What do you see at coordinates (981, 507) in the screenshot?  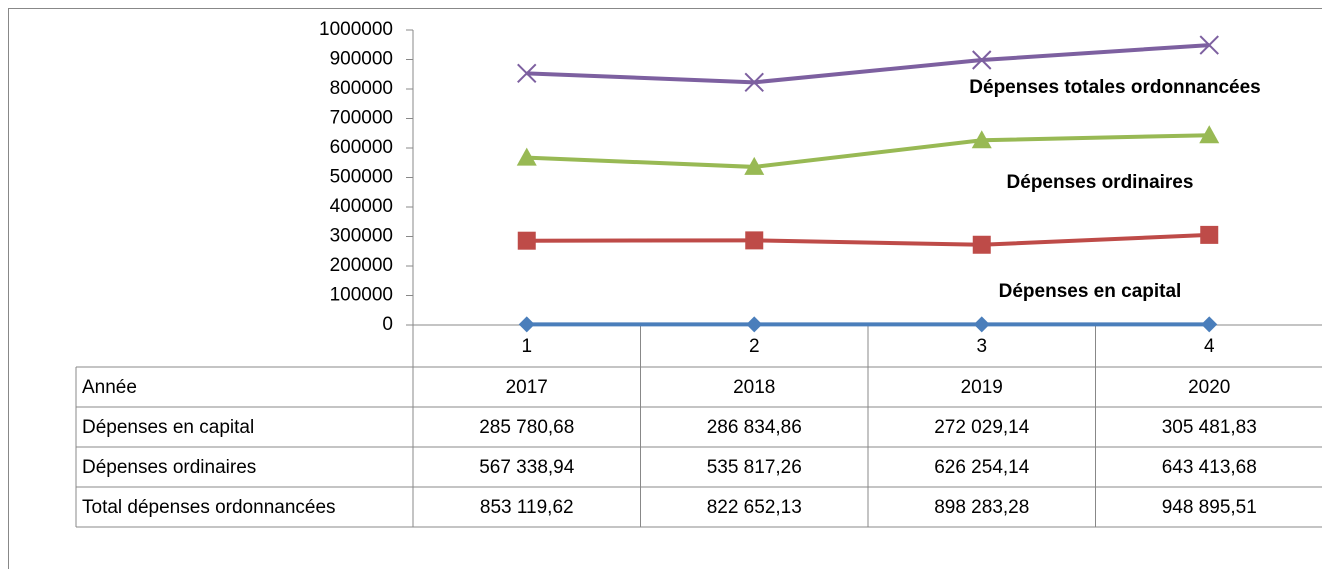 I see `table-cell: 898 283,28` at bounding box center [981, 507].